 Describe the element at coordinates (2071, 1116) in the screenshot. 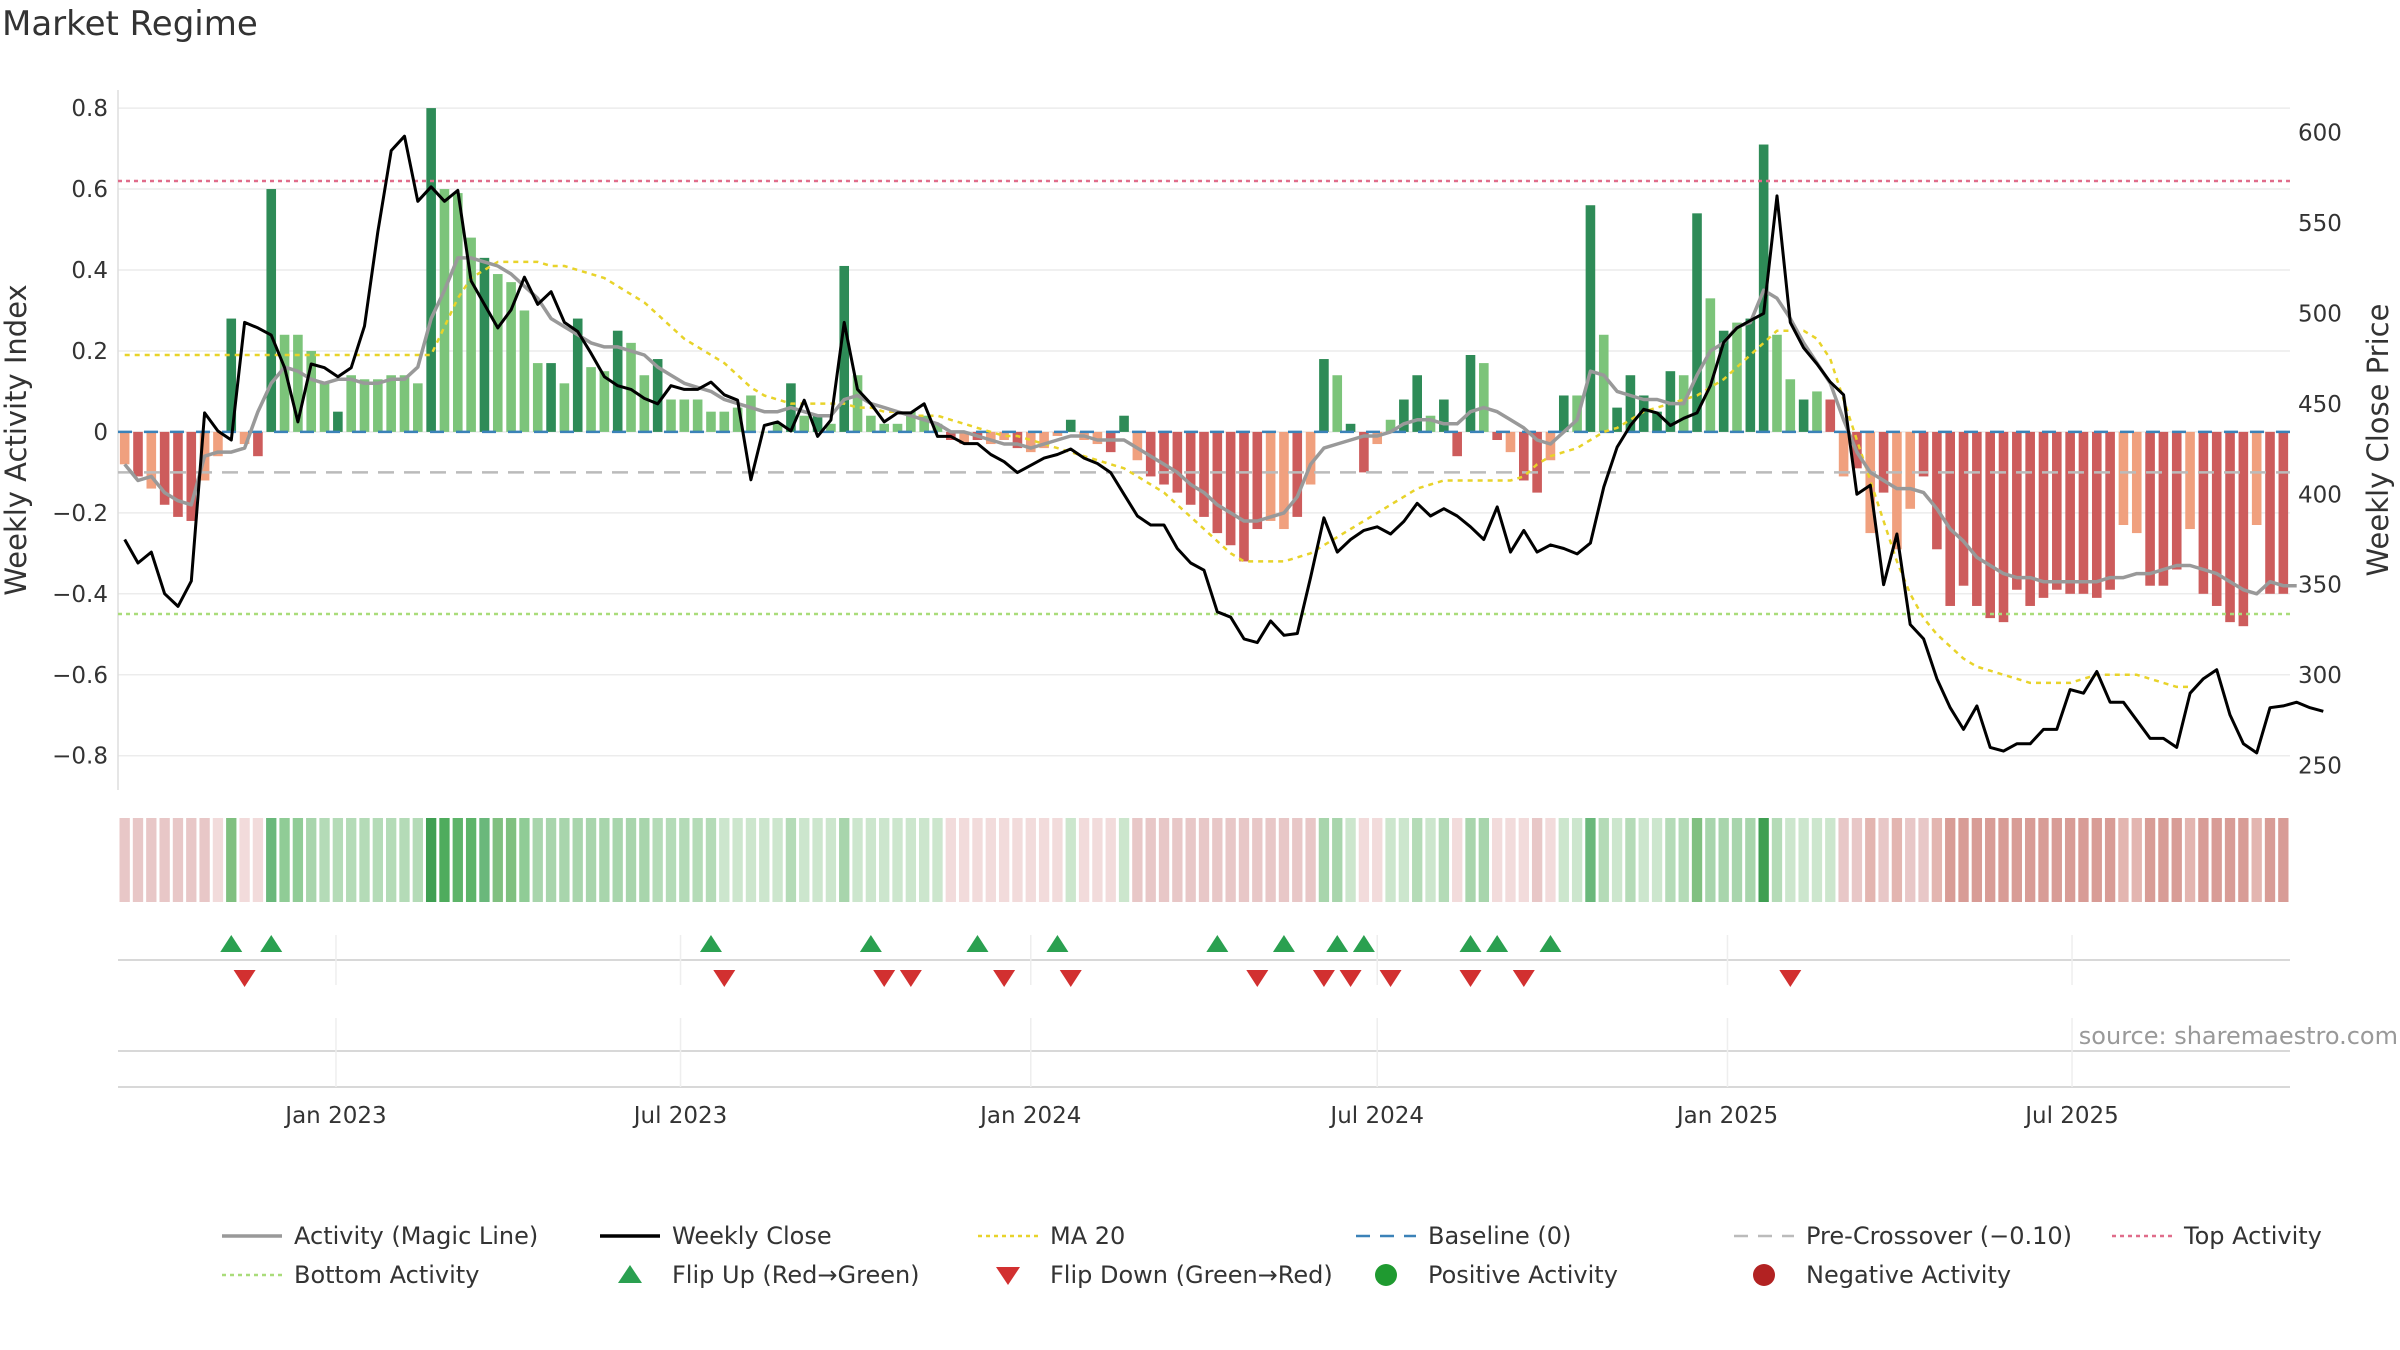

I see `x-tick-label: Jul 2025` at that location.